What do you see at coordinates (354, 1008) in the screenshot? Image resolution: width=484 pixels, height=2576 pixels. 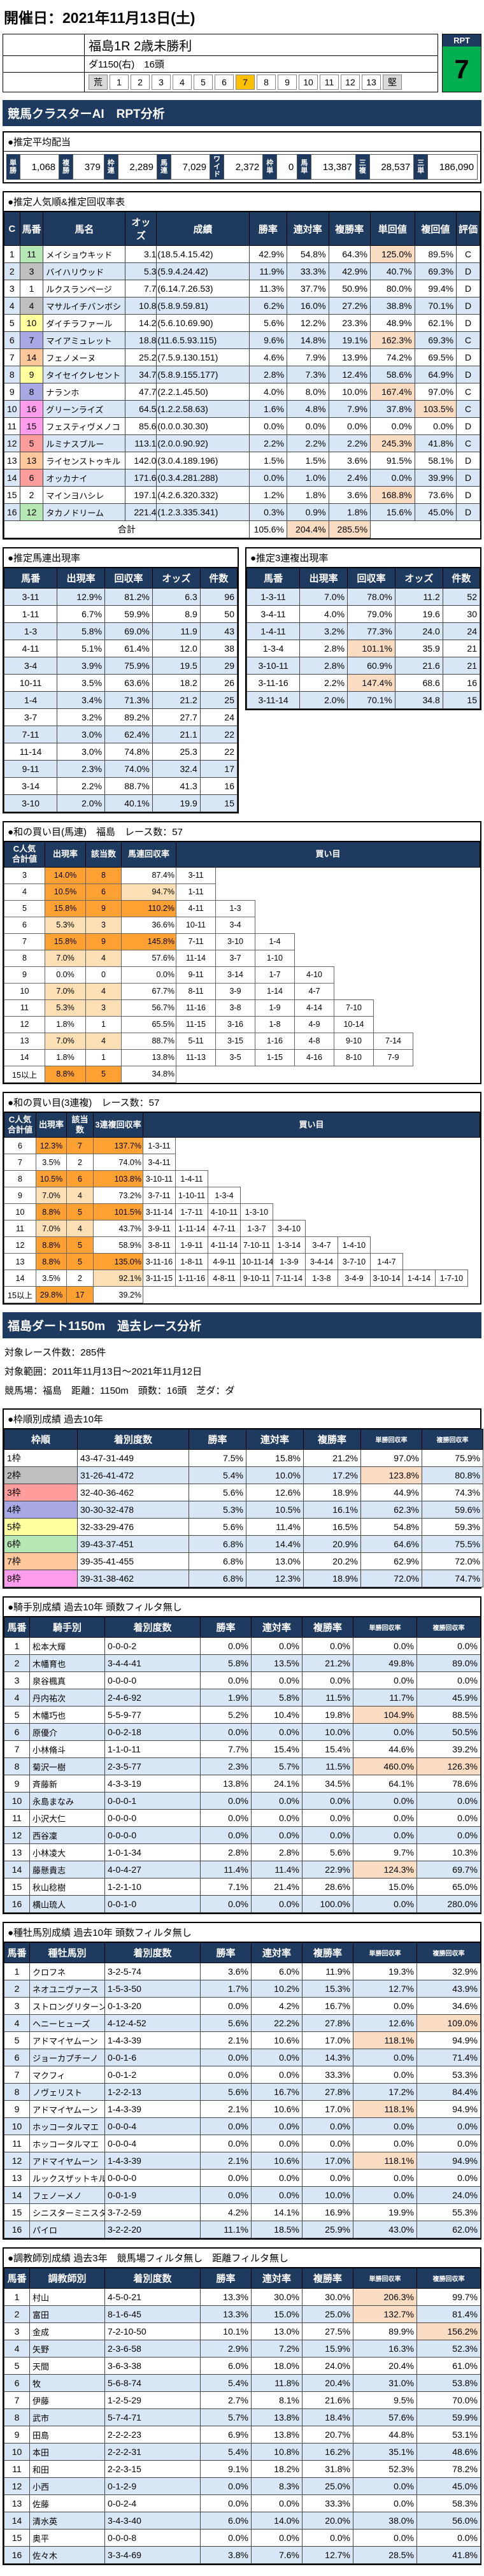 I see `bet-target: 7-10` at bounding box center [354, 1008].